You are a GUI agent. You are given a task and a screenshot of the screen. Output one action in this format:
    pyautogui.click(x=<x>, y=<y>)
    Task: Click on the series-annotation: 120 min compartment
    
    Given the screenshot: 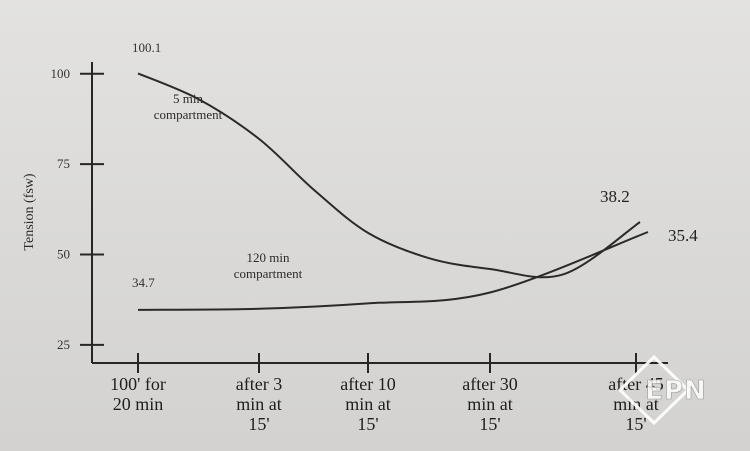 What is the action you would take?
    pyautogui.click(x=268, y=265)
    